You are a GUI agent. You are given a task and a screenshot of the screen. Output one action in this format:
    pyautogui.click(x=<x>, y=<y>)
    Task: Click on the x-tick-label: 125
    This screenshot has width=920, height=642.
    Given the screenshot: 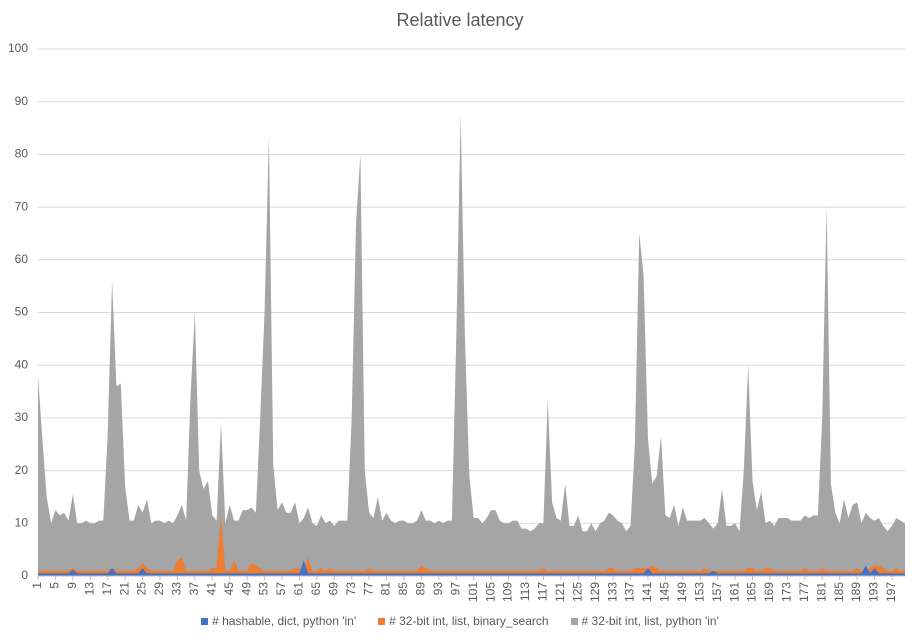 What is the action you would take?
    pyautogui.click(x=577, y=592)
    